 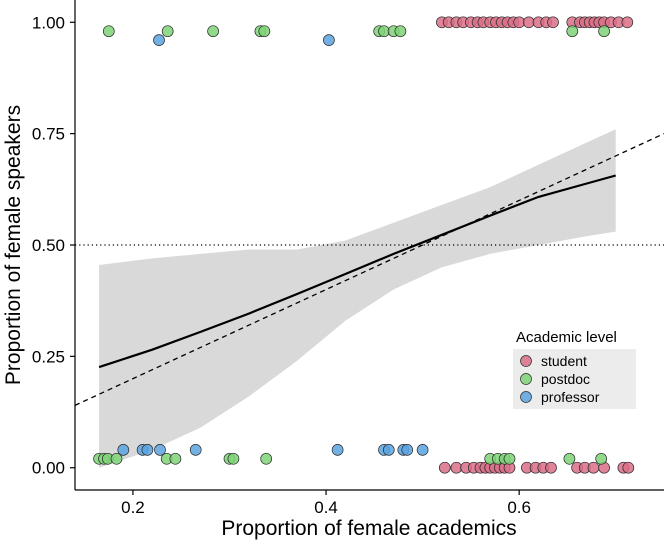 What do you see at coordinates (526, 397) in the screenshot?
I see `professor-legend-marker` at bounding box center [526, 397].